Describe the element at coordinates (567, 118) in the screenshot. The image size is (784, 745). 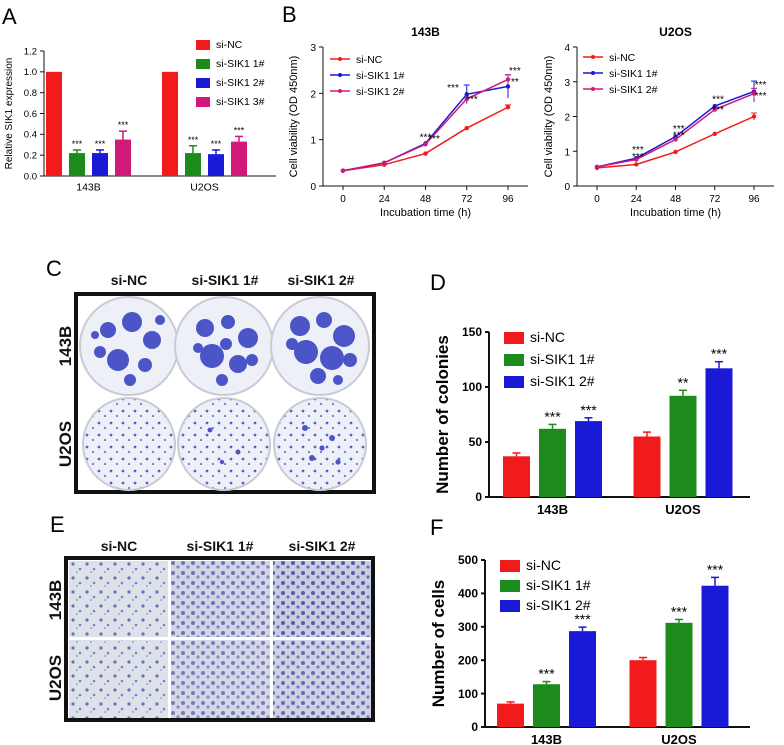
I see `y-tick-label: 2` at that location.